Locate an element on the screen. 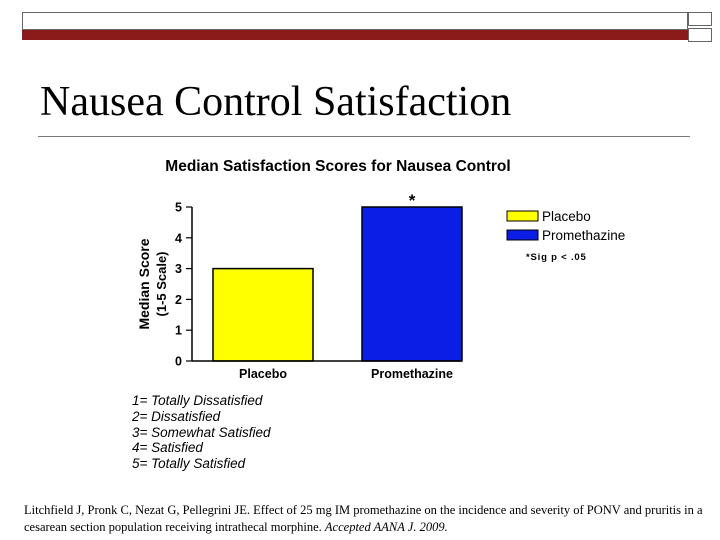  title-divider is located at coordinates (364, 136).